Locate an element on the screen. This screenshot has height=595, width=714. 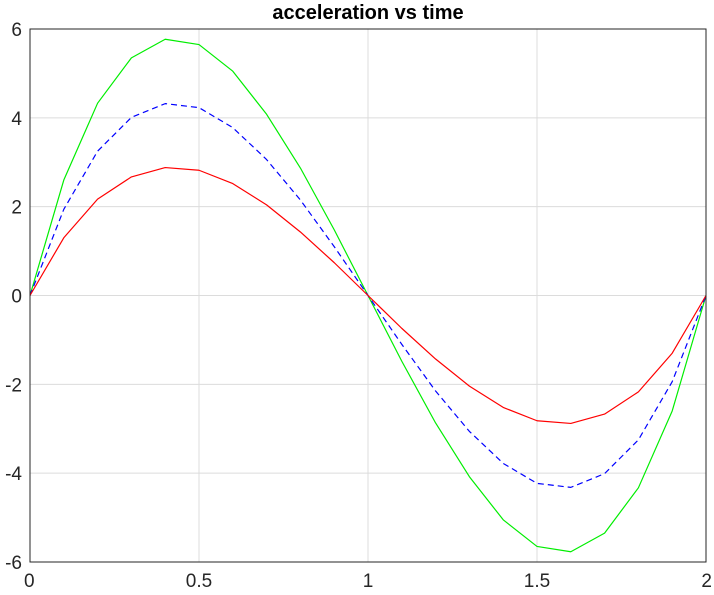
x-tick-label-2: 1 is located at coordinates (368, 581).